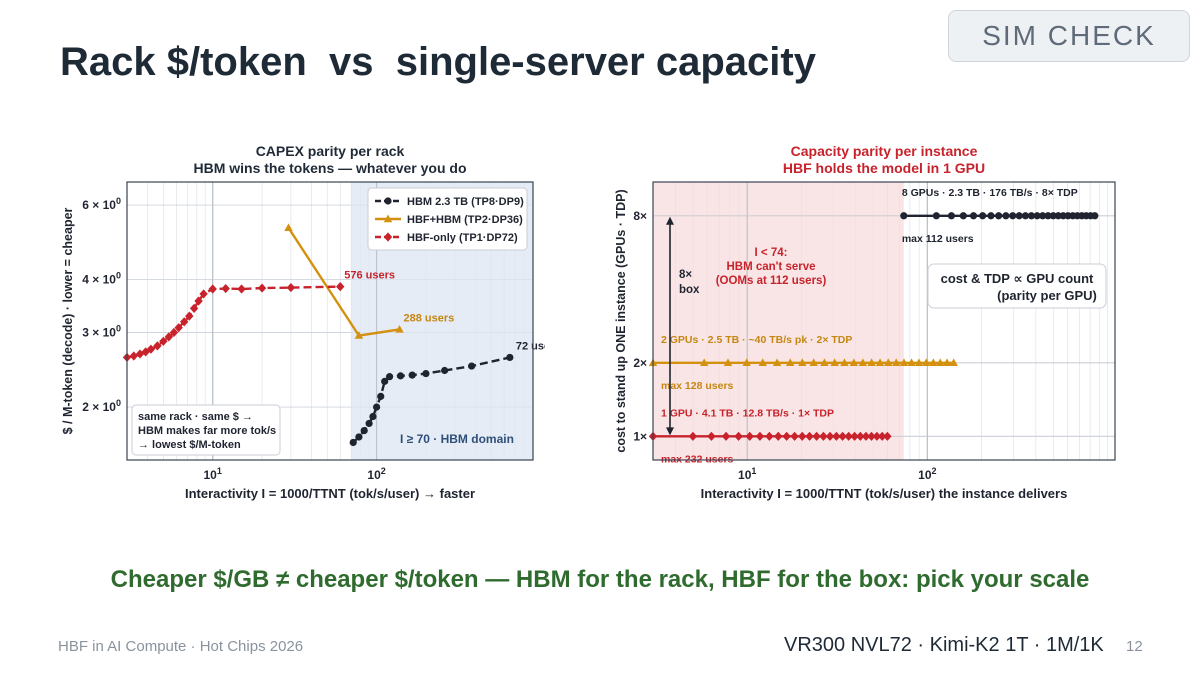  What do you see at coordinates (462, 238) in the screenshot?
I see `legend-entry: HBF-only (TP1·DP72)` at bounding box center [462, 238].